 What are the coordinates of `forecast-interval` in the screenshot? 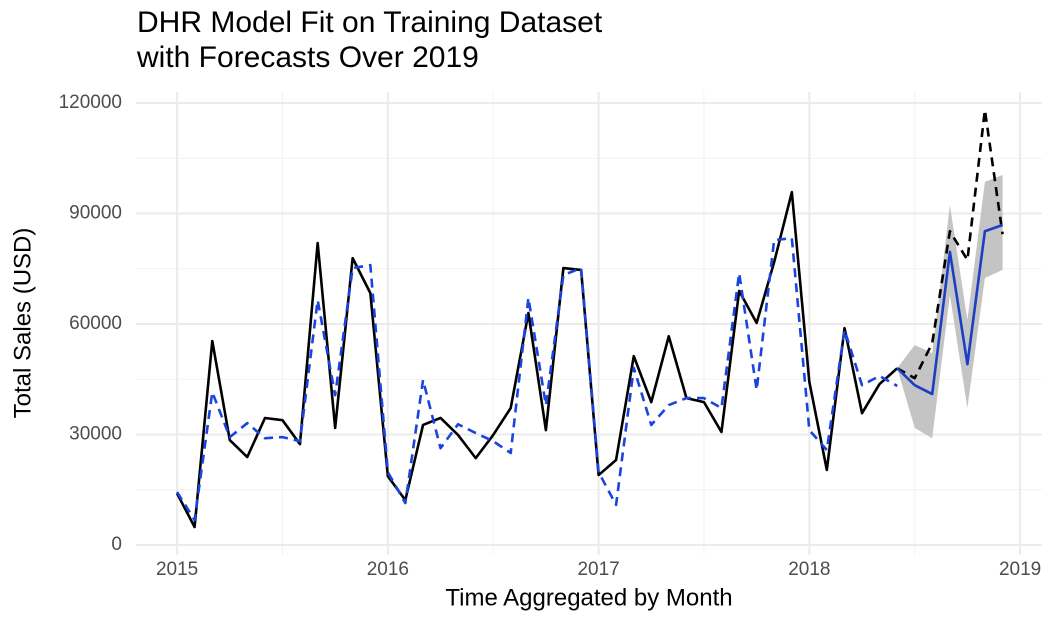 It's located at (950, 306).